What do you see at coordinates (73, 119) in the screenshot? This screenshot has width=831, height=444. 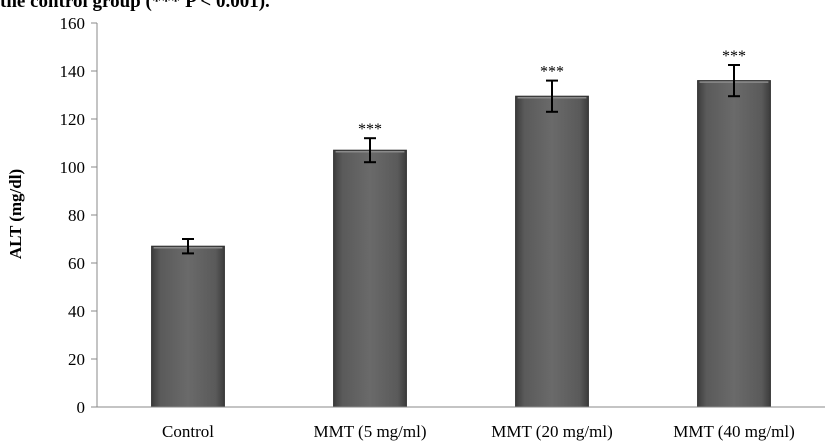 I see `y-tick-label: 120` at bounding box center [73, 119].